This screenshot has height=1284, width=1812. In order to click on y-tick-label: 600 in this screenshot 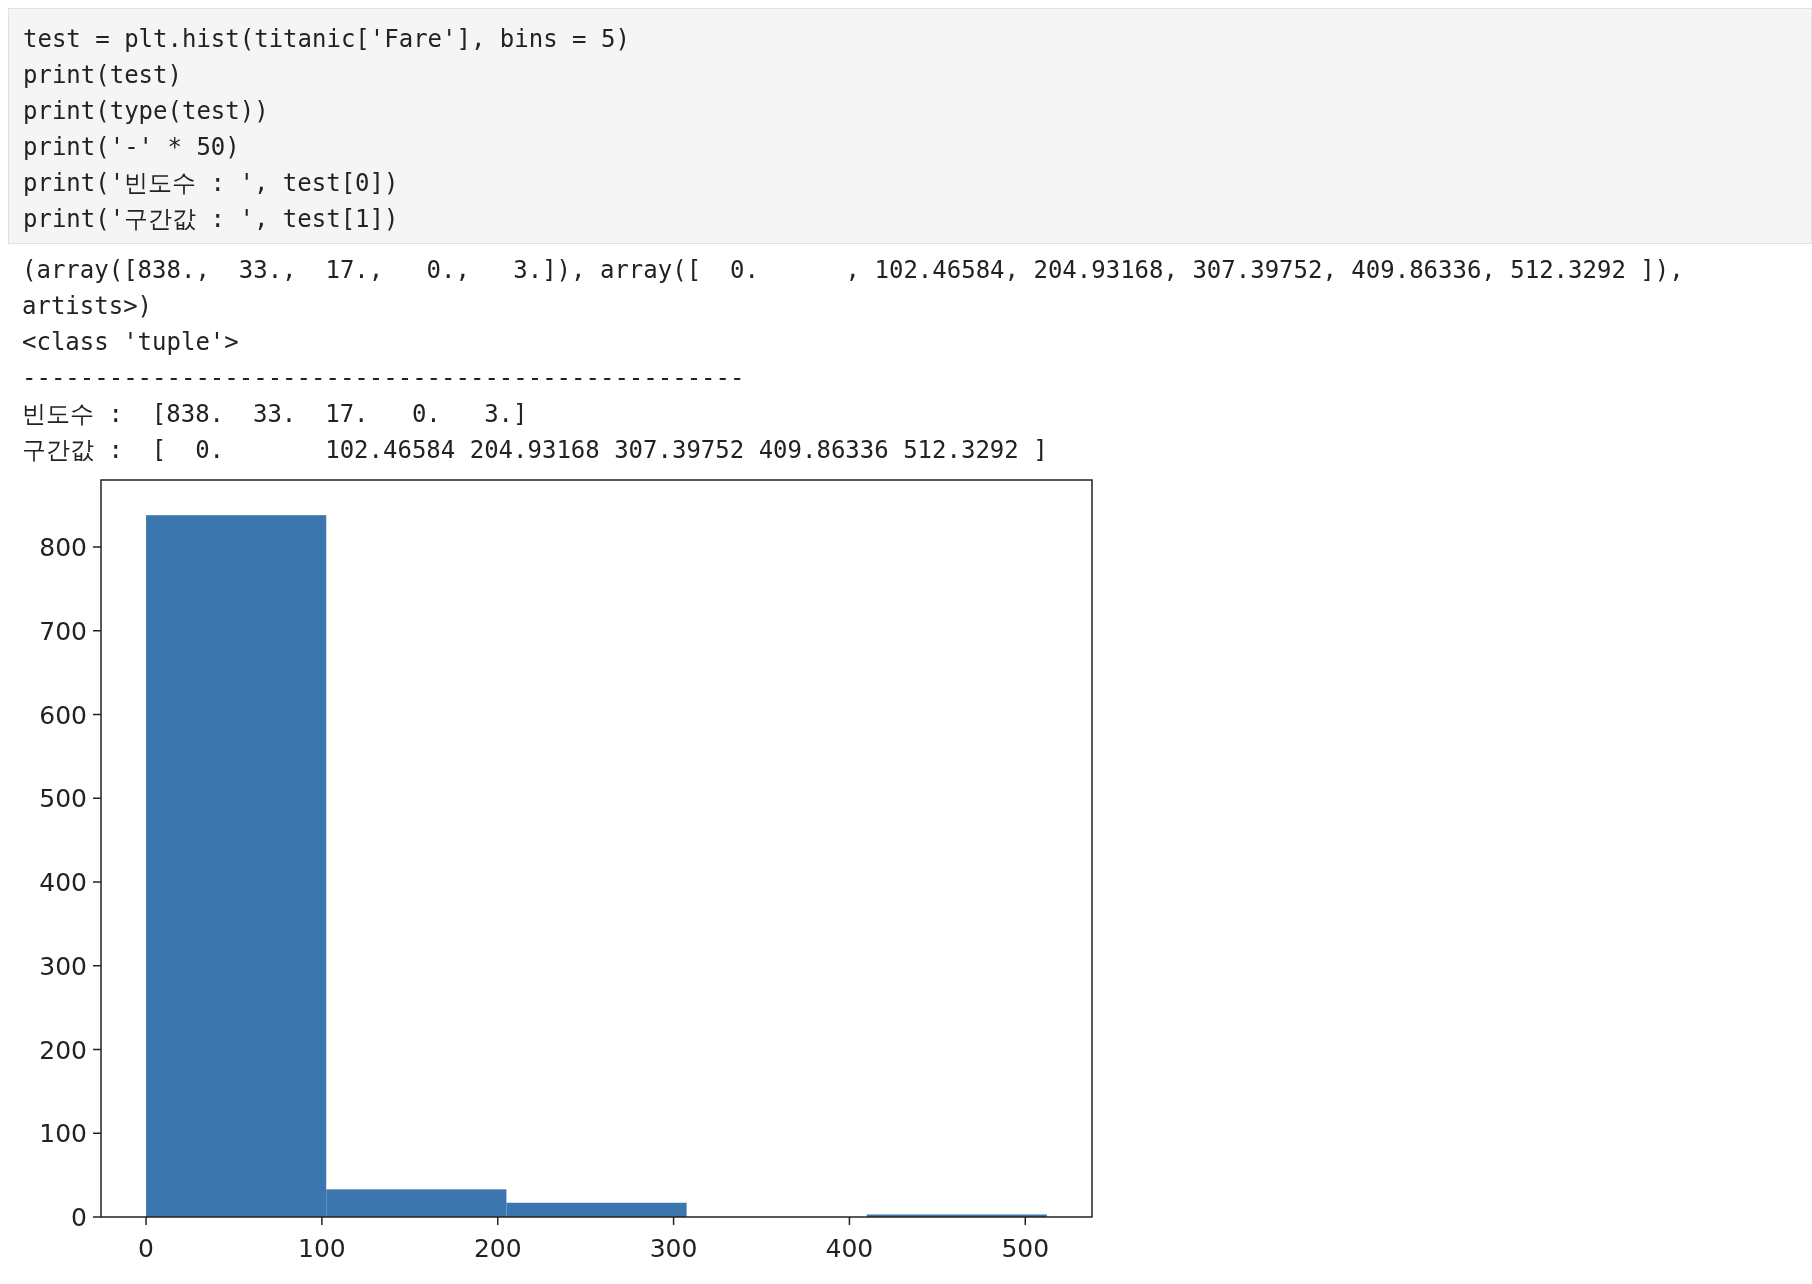, I will do `click(63, 715)`.